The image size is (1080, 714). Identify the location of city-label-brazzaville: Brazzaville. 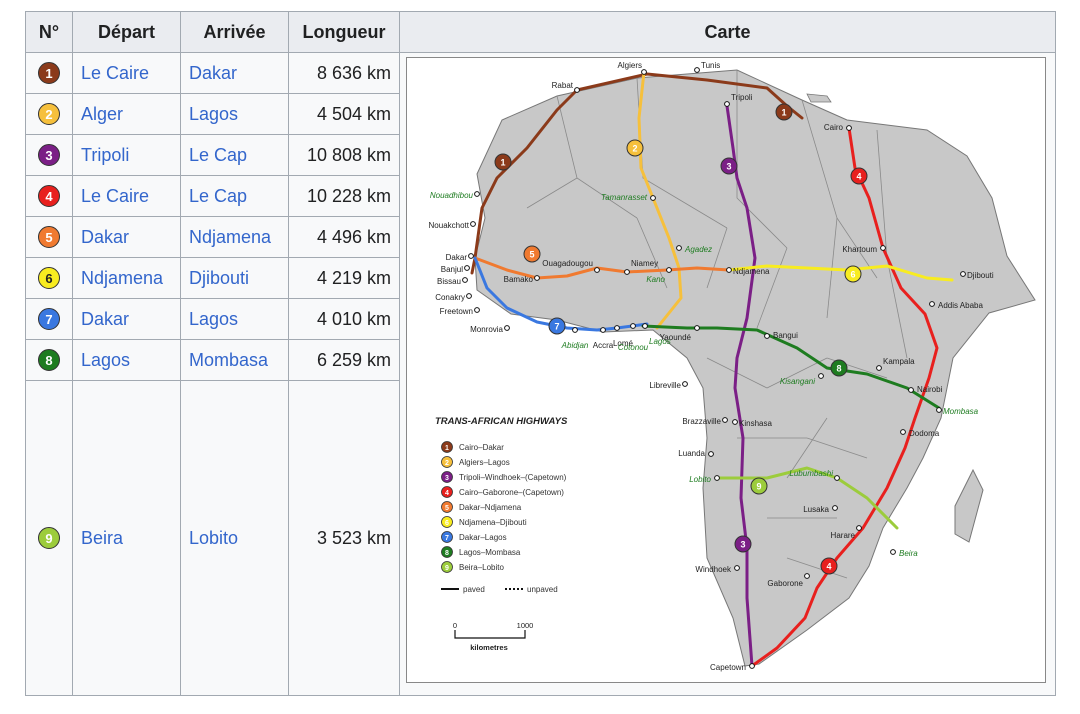
(701, 421).